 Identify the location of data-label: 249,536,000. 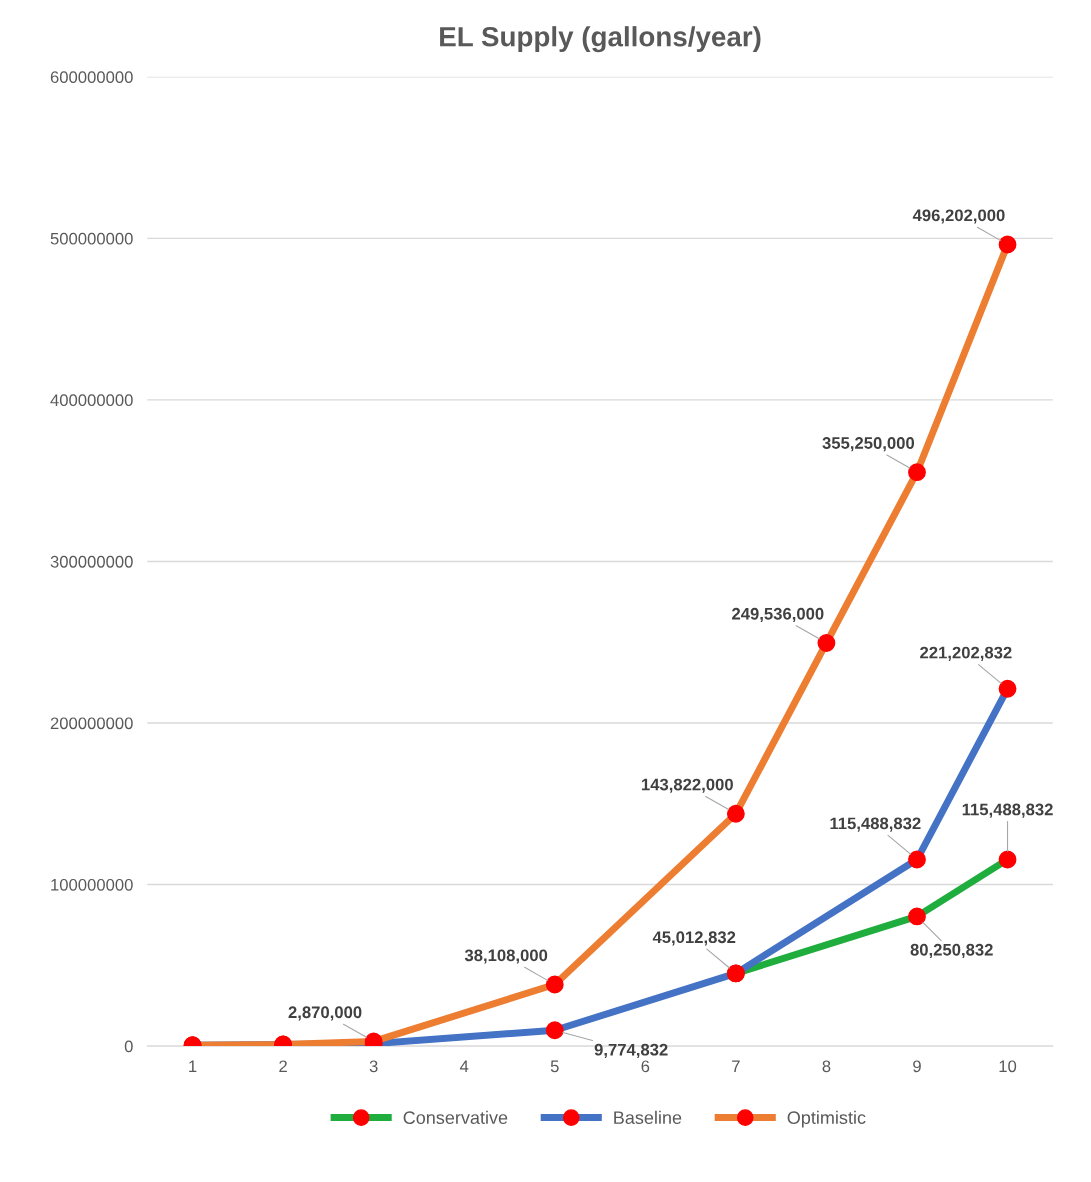
(778, 615).